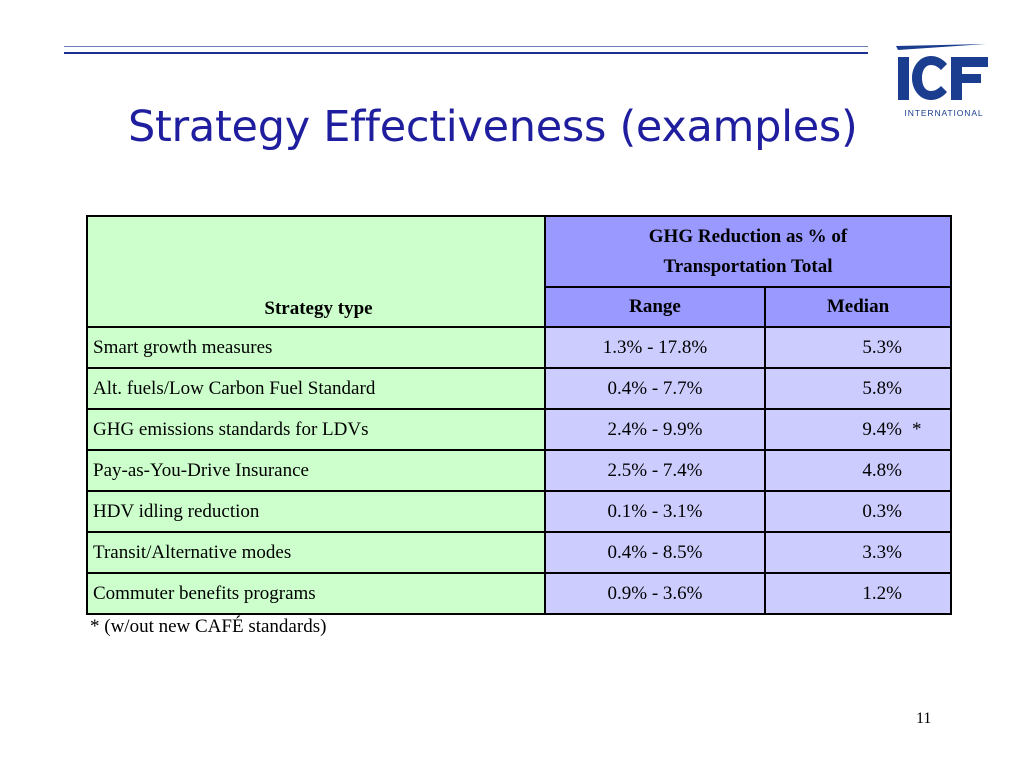 This screenshot has width=1024, height=768. Describe the element at coordinates (208, 626) in the screenshot. I see `footnote: * (w/out new CAFÉ standards)` at that location.